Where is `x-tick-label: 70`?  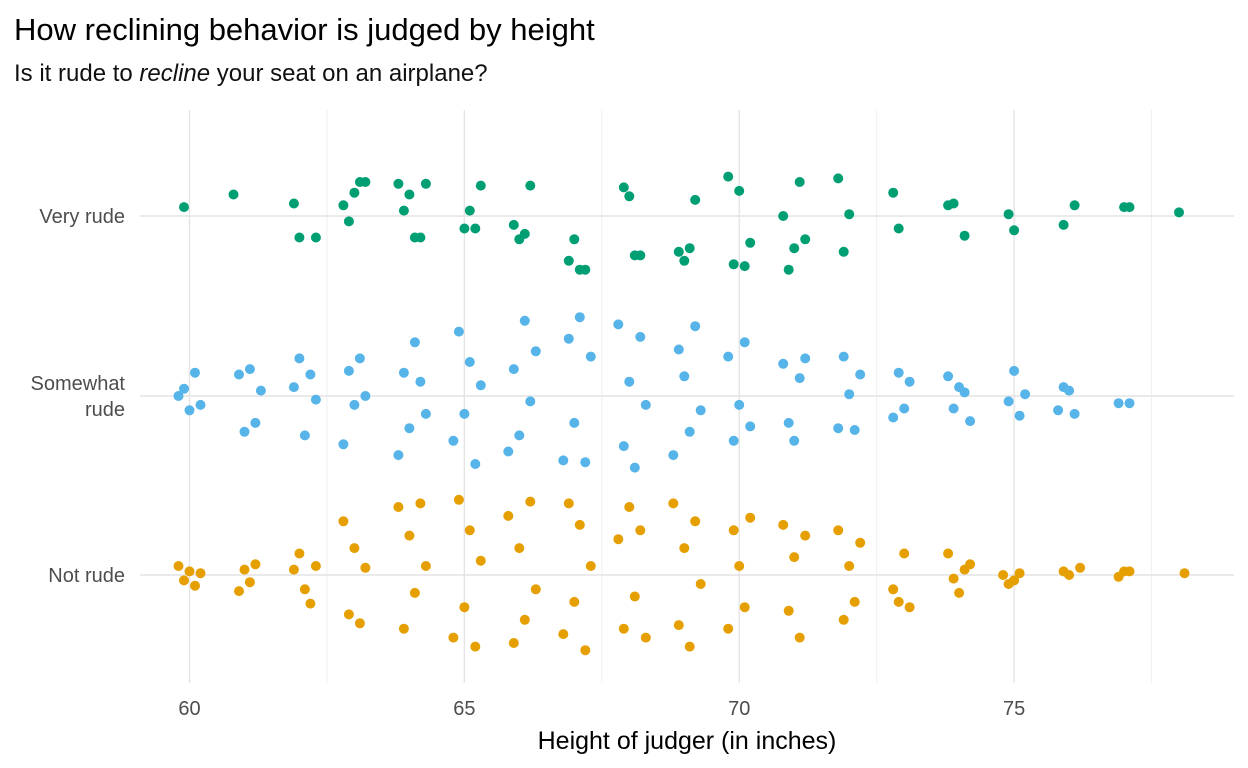
x-tick-label: 70 is located at coordinates (739, 709).